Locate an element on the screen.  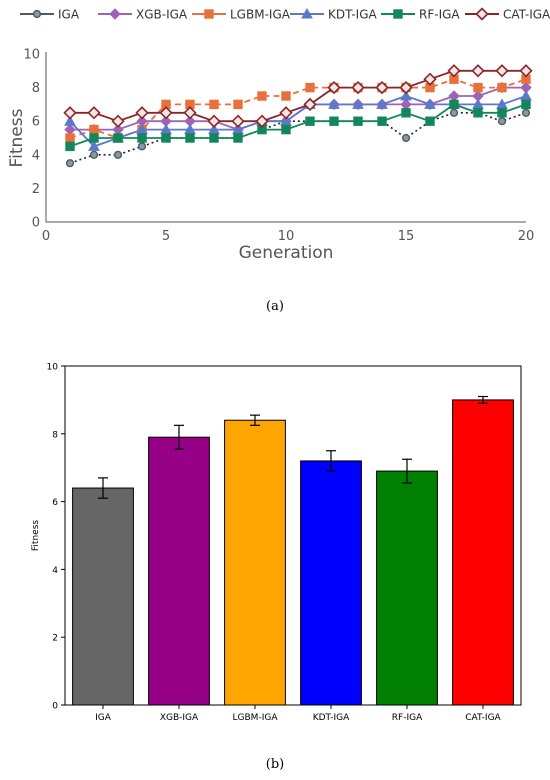
bar-kdt-iga is located at coordinates (331, 583).